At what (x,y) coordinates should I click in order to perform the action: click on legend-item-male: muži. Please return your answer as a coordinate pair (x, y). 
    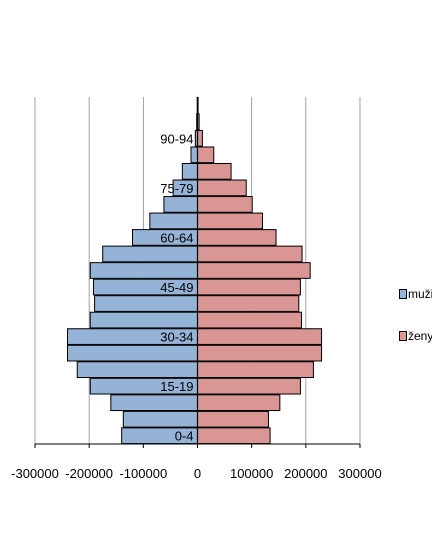
    Looking at the image, I should click on (415, 294).